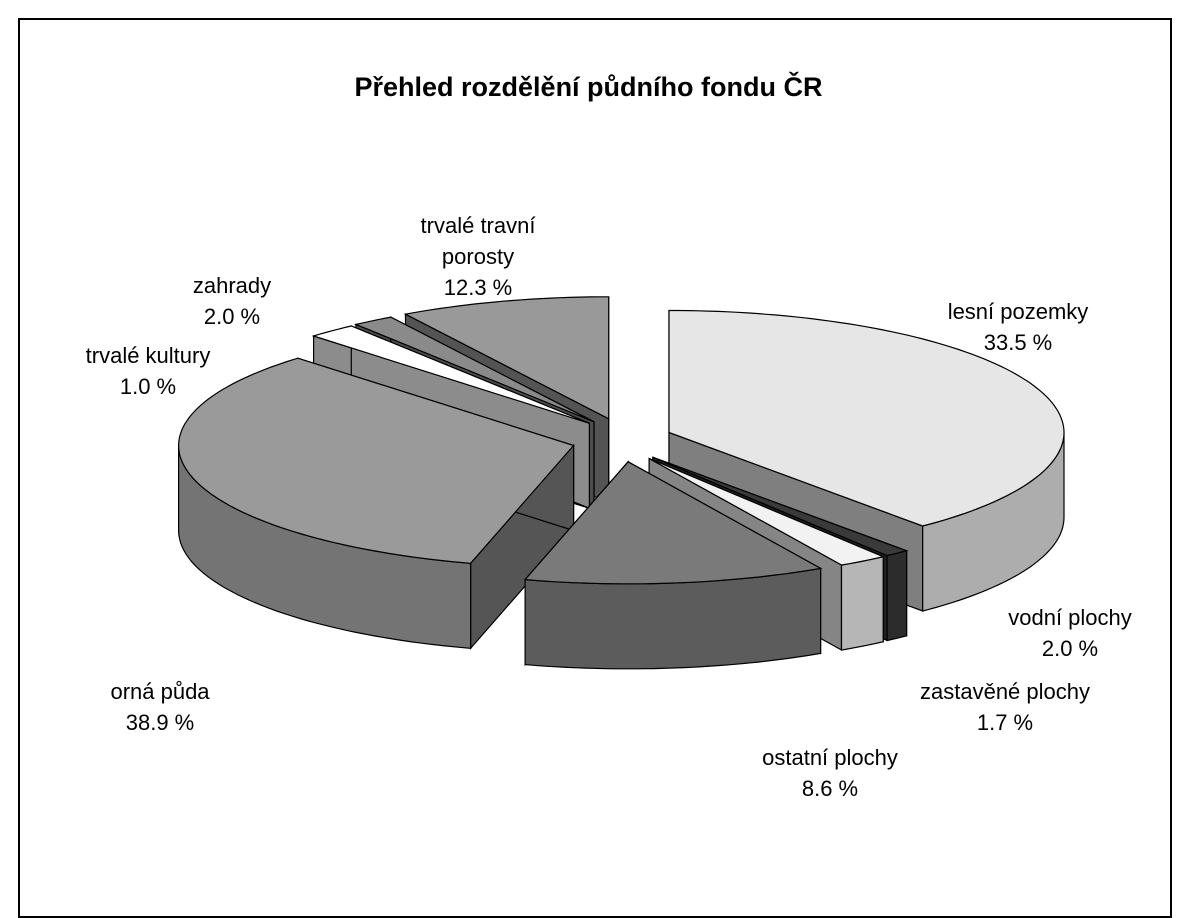  Describe the element at coordinates (148, 355) in the screenshot. I see `slice-name: trvalé kultury` at that location.